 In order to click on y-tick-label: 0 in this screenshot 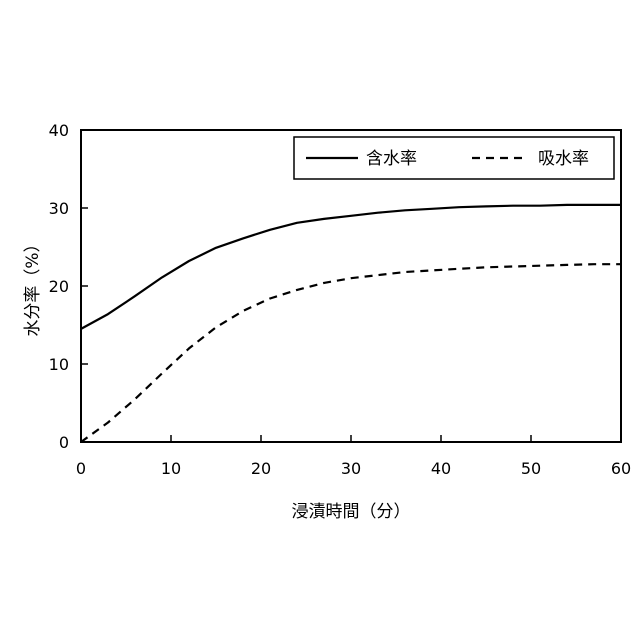, I will do `click(64, 442)`.